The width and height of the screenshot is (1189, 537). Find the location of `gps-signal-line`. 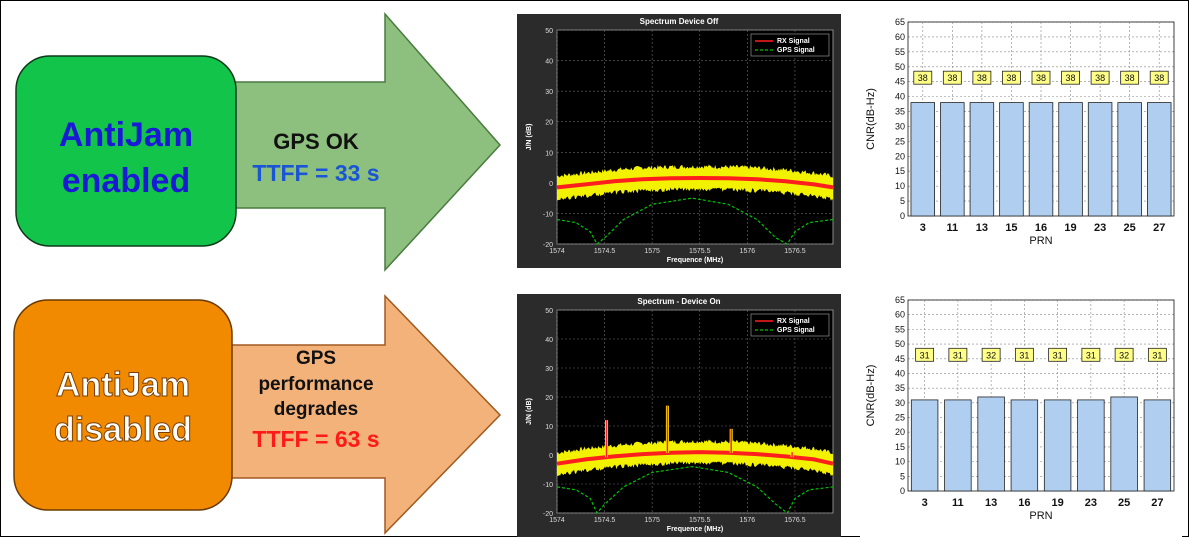

gps-signal-line is located at coordinates (695, 490).